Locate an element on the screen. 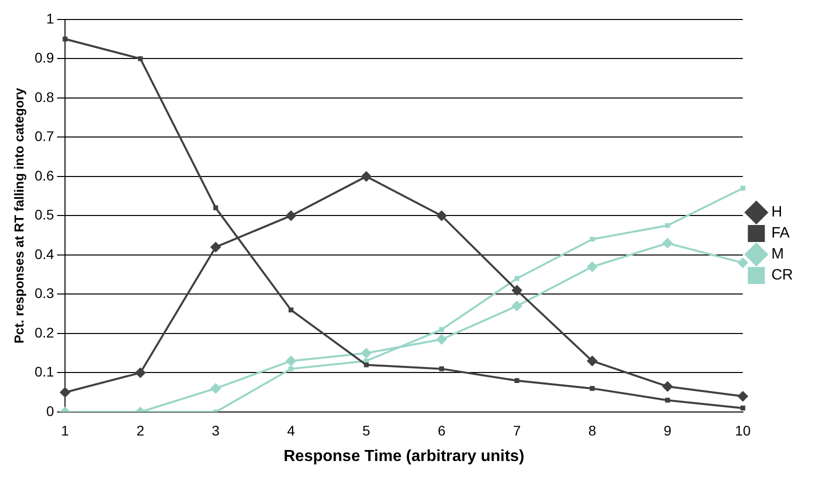 This screenshot has height=479, width=815. y-tick-label: 0.1 is located at coordinates (44, 372).